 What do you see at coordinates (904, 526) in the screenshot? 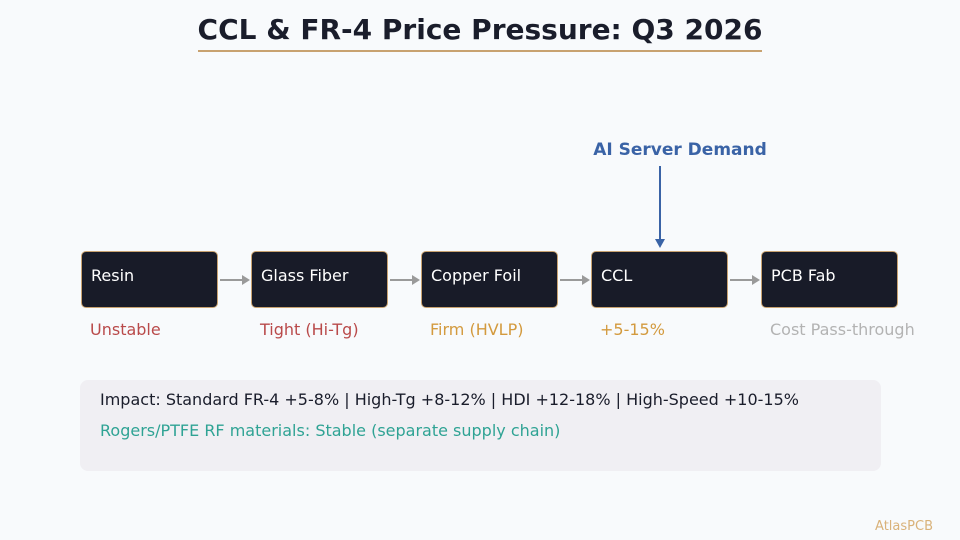
I see `brand-watermark: AtlasPCB` at bounding box center [904, 526].